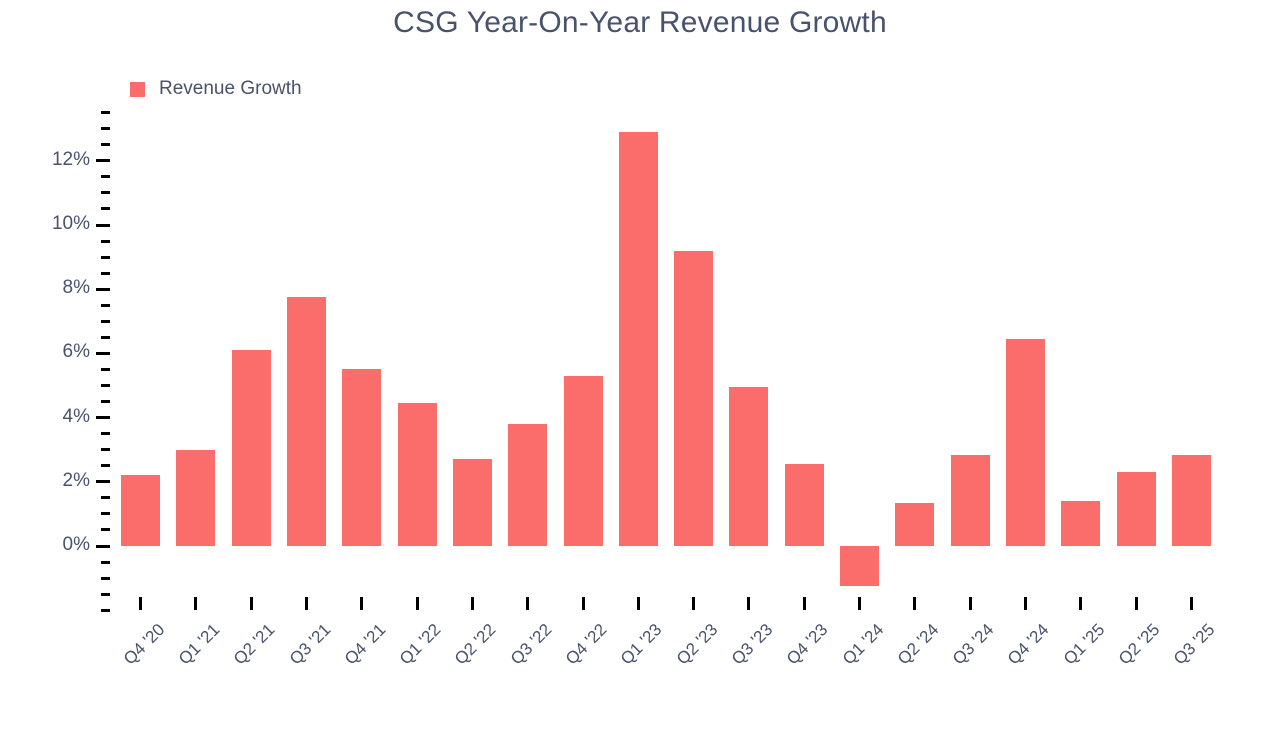 The height and width of the screenshot is (733, 1280). I want to click on x-axis-tick-label: Q2 '21, so click(254, 644).